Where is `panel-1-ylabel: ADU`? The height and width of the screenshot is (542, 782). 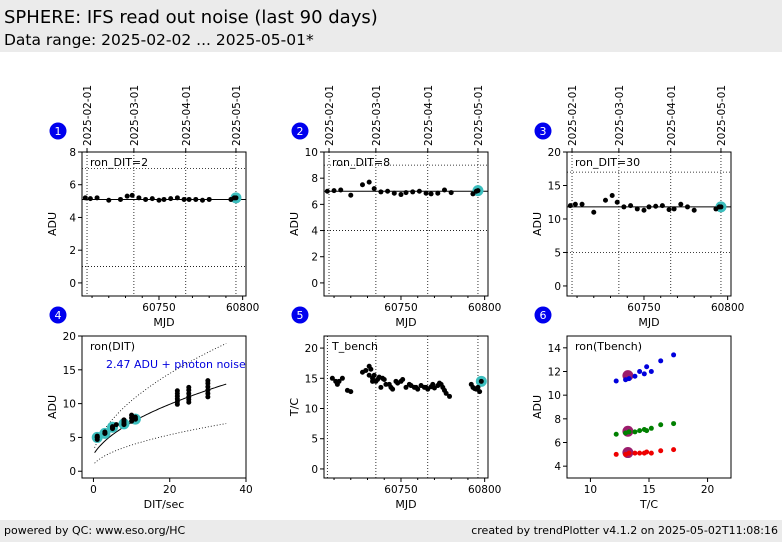 panel-1-ylabel: ADU is located at coordinates (52, 224).